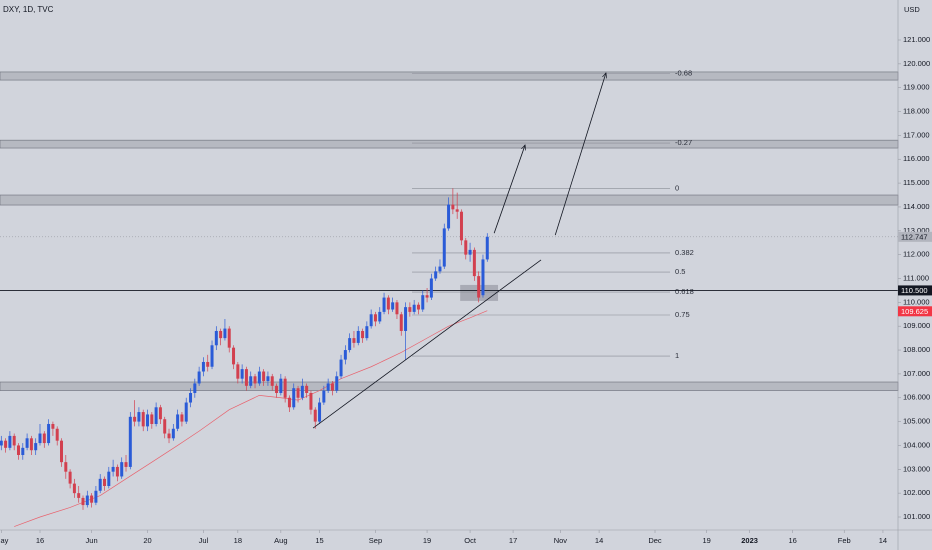 The height and width of the screenshot is (550, 932). Describe the element at coordinates (677, 187) in the screenshot. I see `fib-label: 0` at that location.